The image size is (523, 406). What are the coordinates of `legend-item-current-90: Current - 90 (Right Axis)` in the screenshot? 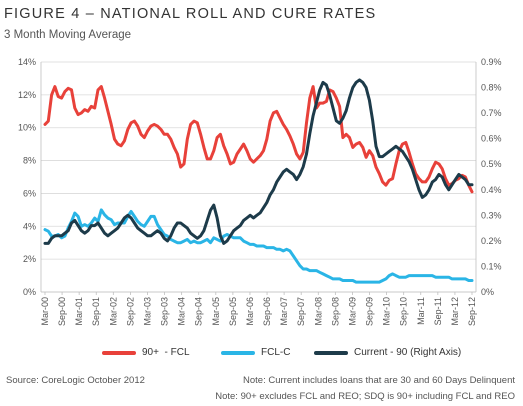 It's located at (387, 352).